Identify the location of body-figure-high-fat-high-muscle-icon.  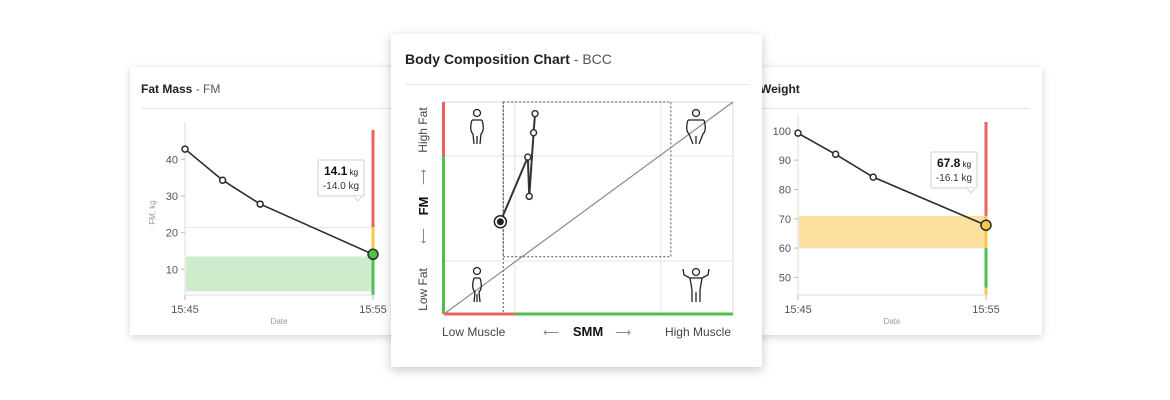
(696, 126).